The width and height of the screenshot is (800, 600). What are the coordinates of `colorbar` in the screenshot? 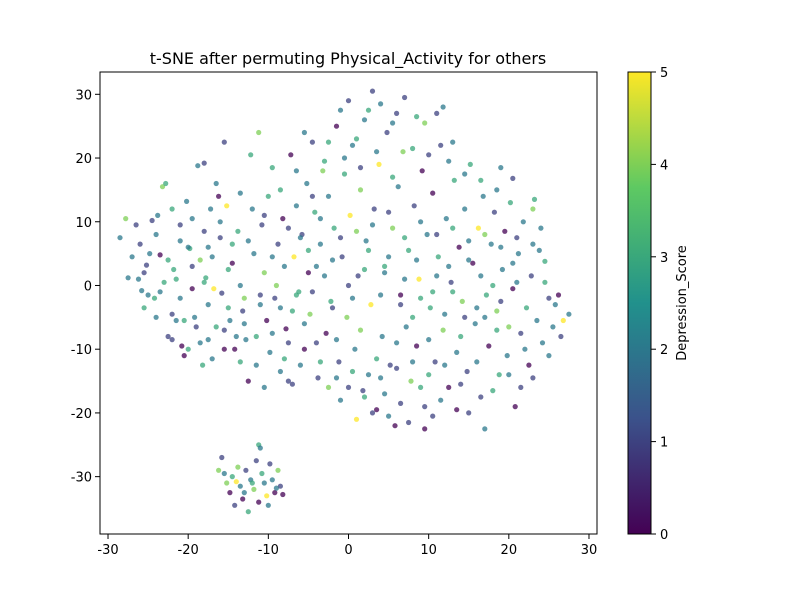 It's located at (639, 303).